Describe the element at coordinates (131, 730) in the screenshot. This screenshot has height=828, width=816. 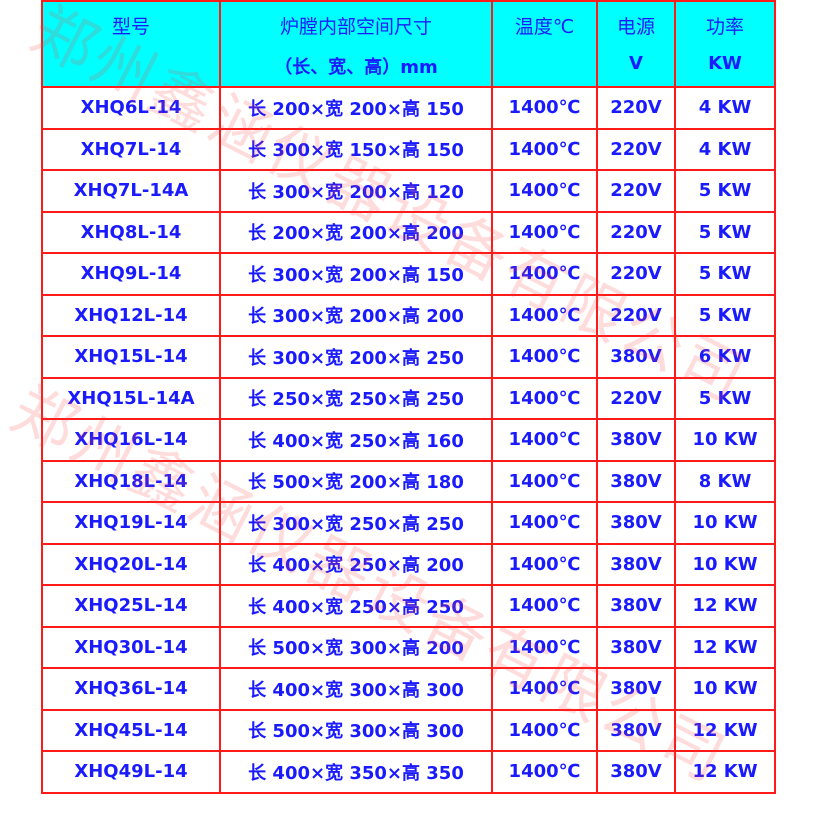
I see `cell-model: XHQ45L-14` at that location.